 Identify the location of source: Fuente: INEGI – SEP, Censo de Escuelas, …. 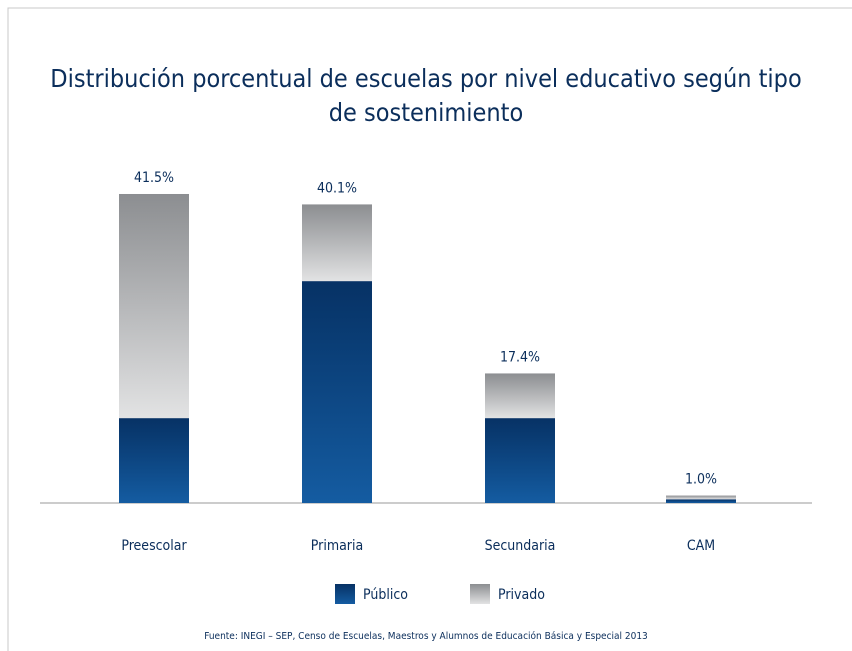
(426, 636).